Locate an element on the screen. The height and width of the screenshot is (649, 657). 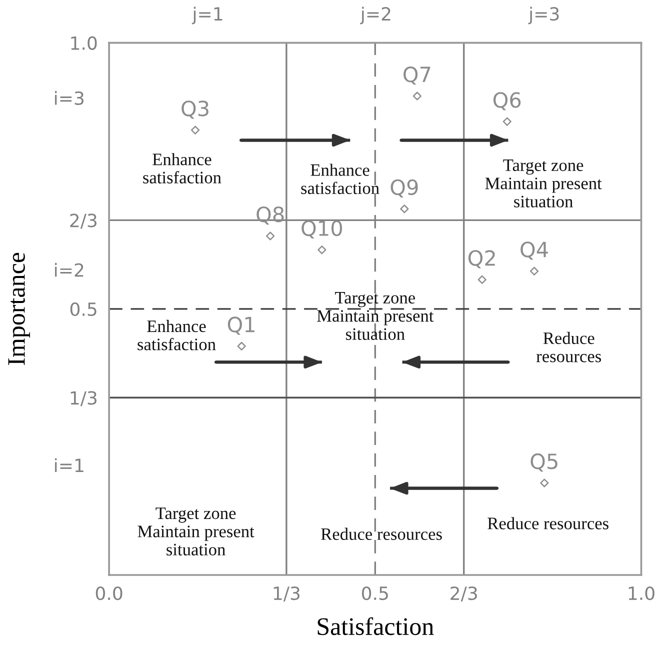
x-axis-title: Satisfaction is located at coordinates (376, 626).